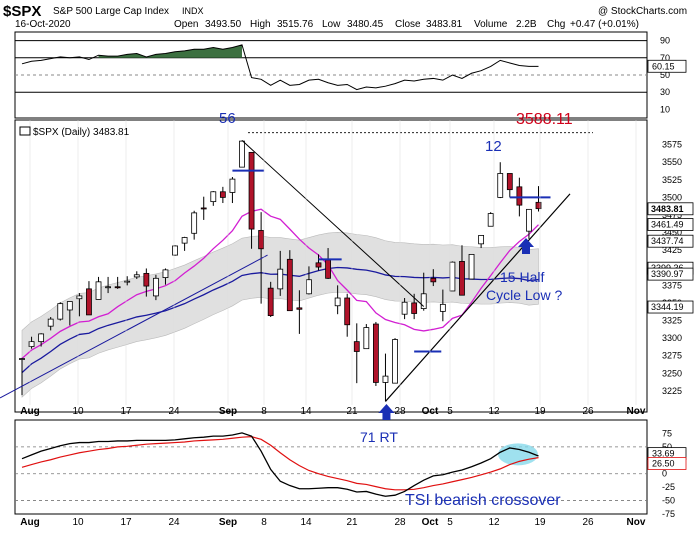  Describe the element at coordinates (588, 411) in the screenshot. I see `price-x-label: 26` at that location.